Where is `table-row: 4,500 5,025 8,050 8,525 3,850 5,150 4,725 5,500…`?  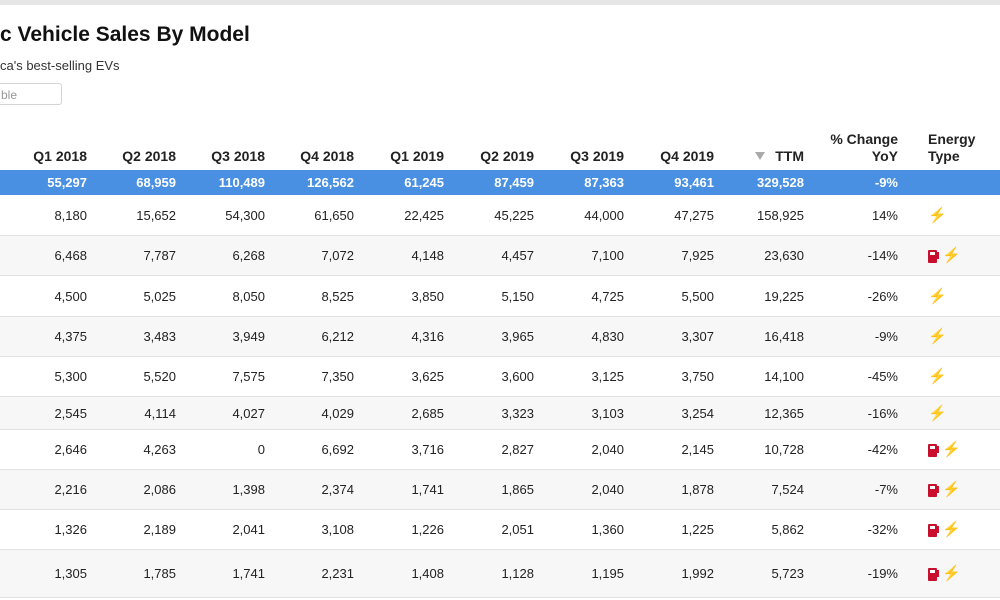 table-row: 4,500 5,025 8,050 8,525 3,850 5,150 4,725 5,500… is located at coordinates (500, 296).